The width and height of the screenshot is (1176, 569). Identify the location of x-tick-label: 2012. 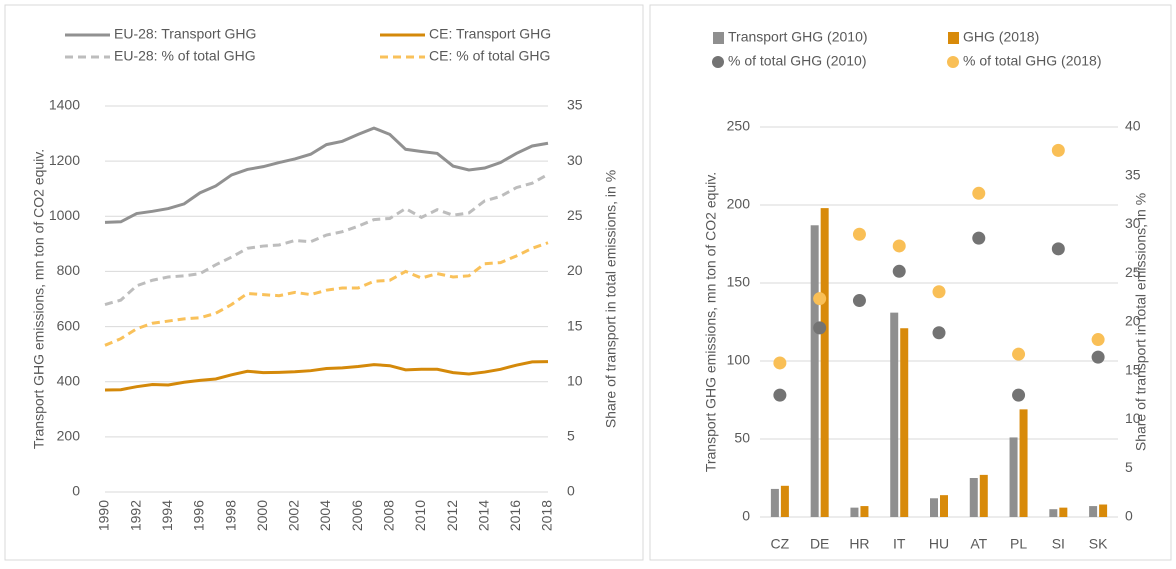
(452, 515).